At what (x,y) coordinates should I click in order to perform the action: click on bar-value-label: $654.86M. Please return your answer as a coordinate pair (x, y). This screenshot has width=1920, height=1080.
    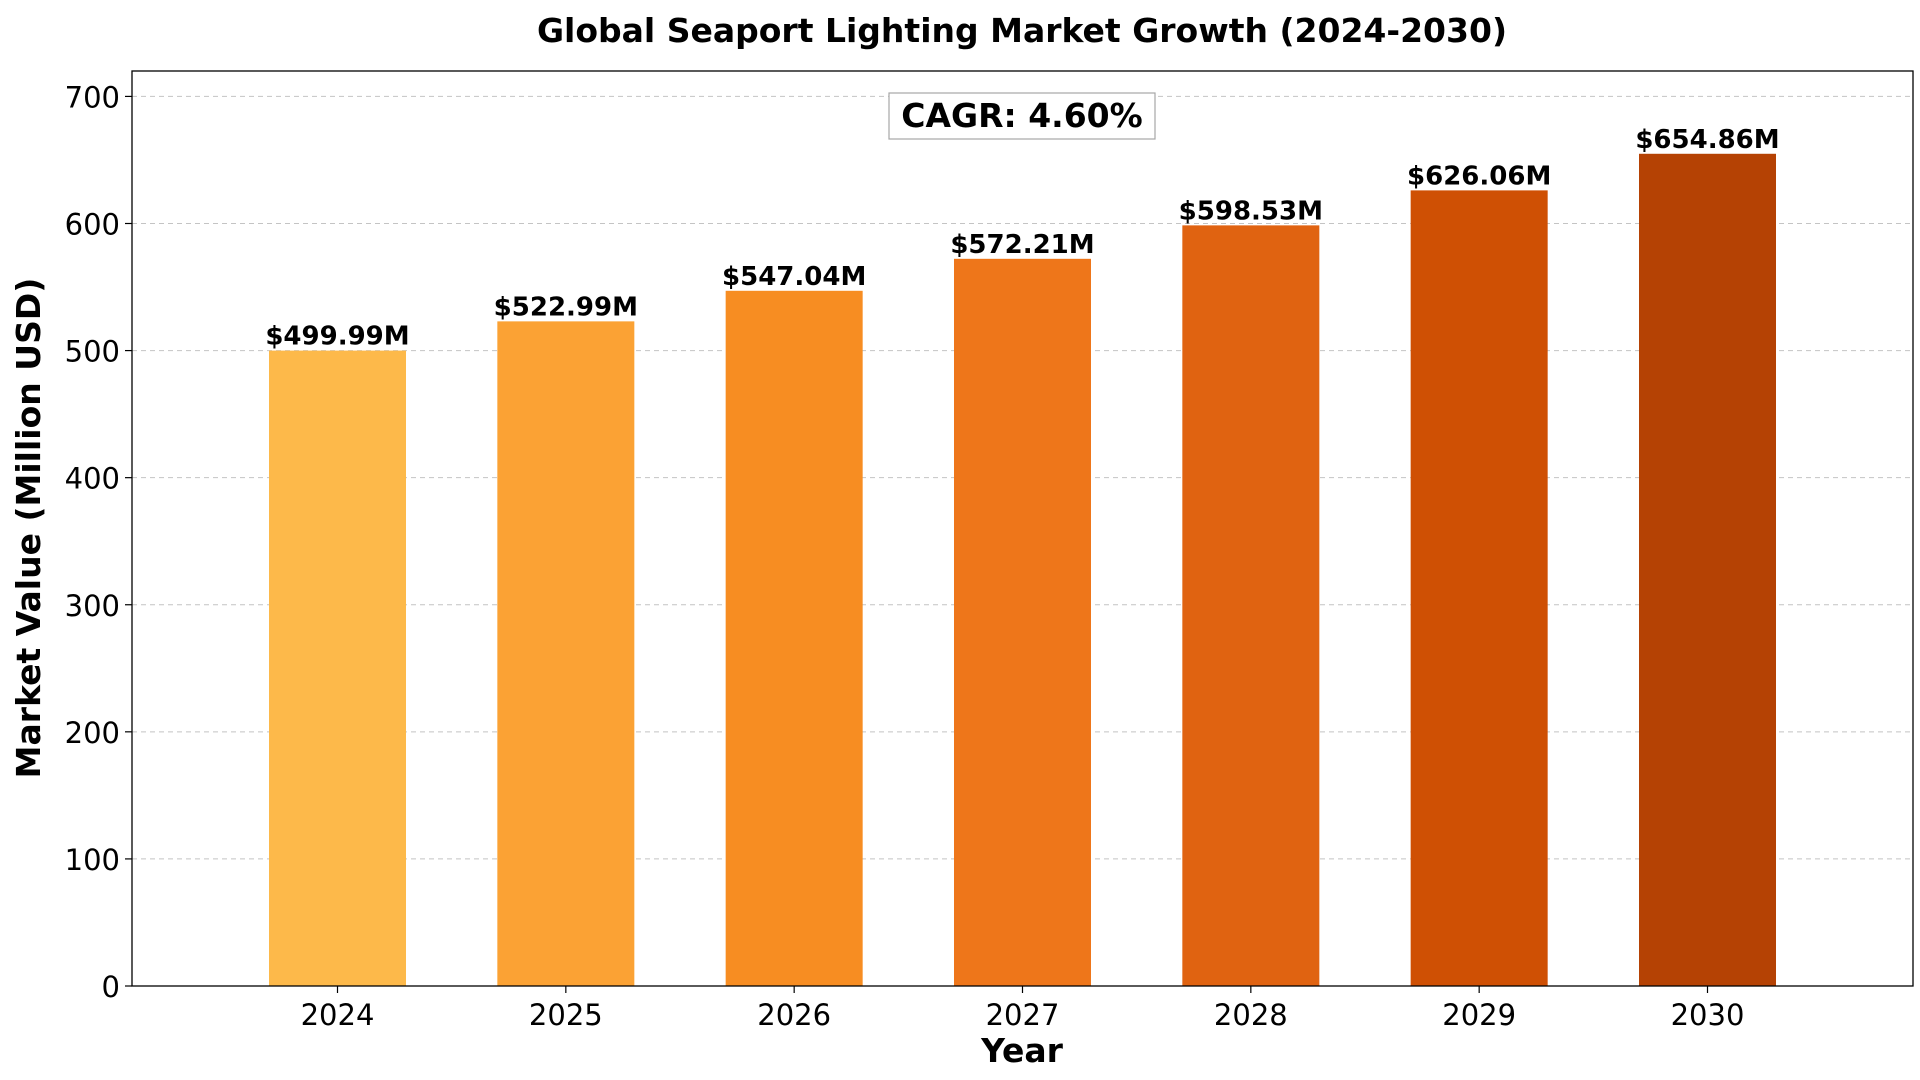
    Looking at the image, I should click on (1707, 140).